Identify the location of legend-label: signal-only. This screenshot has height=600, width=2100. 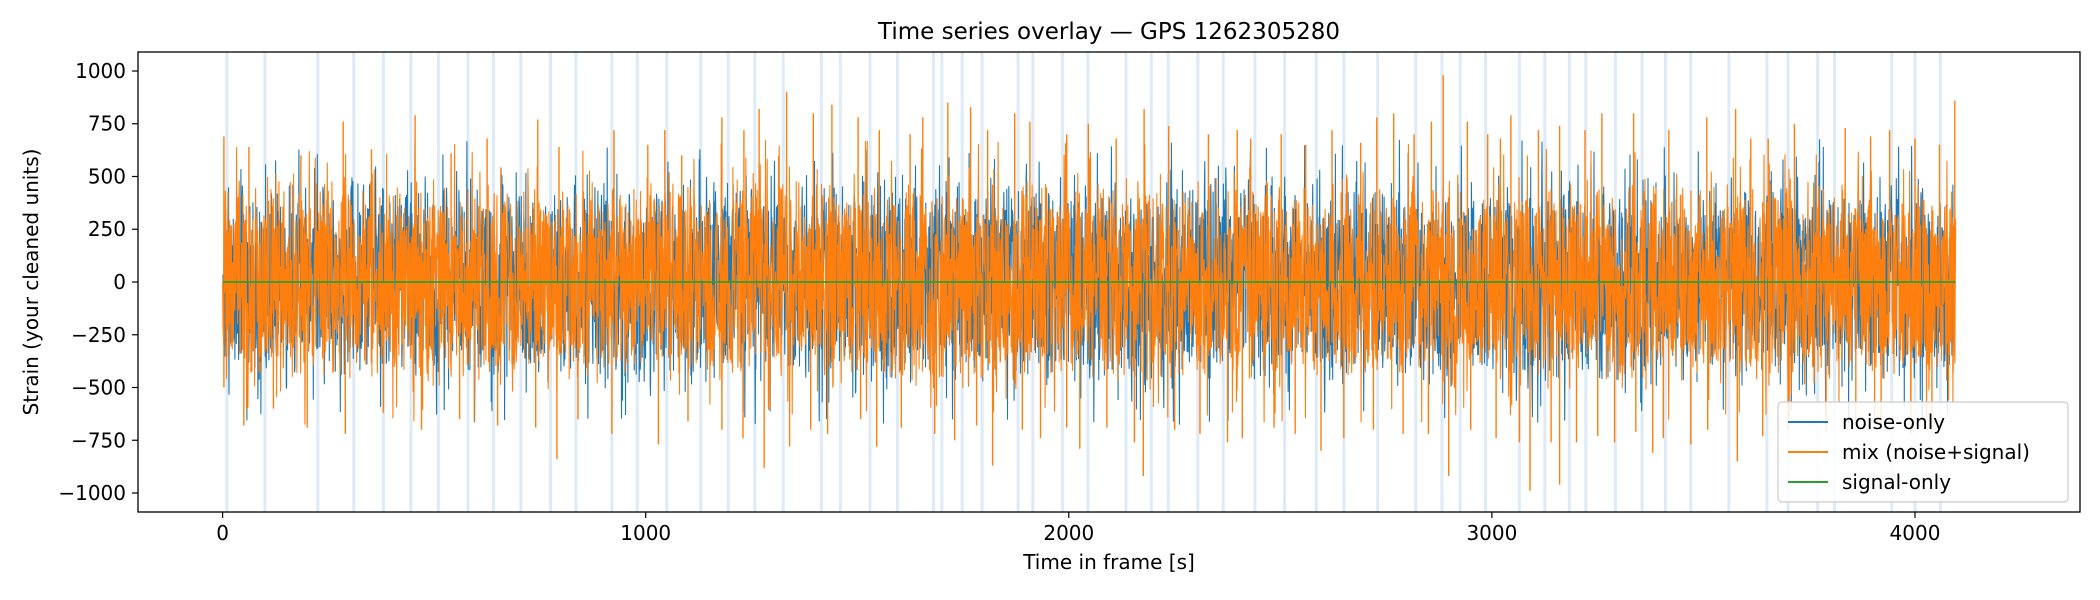
(1896, 482).